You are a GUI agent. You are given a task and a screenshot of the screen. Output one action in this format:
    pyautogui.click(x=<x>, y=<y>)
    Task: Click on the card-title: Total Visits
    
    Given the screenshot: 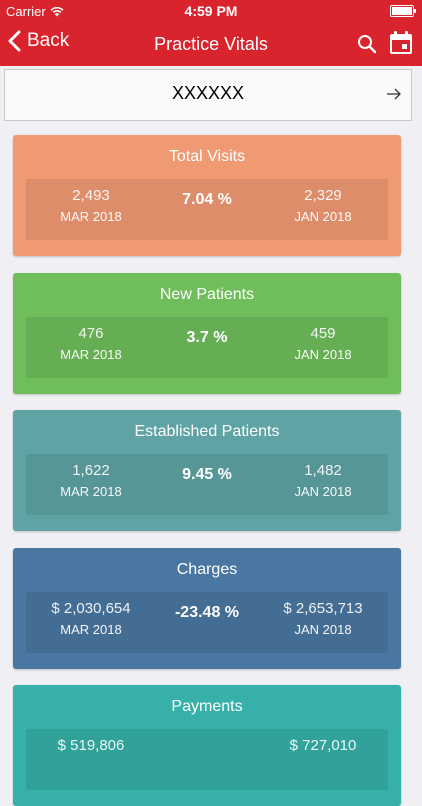 What is the action you would take?
    pyautogui.click(x=207, y=156)
    